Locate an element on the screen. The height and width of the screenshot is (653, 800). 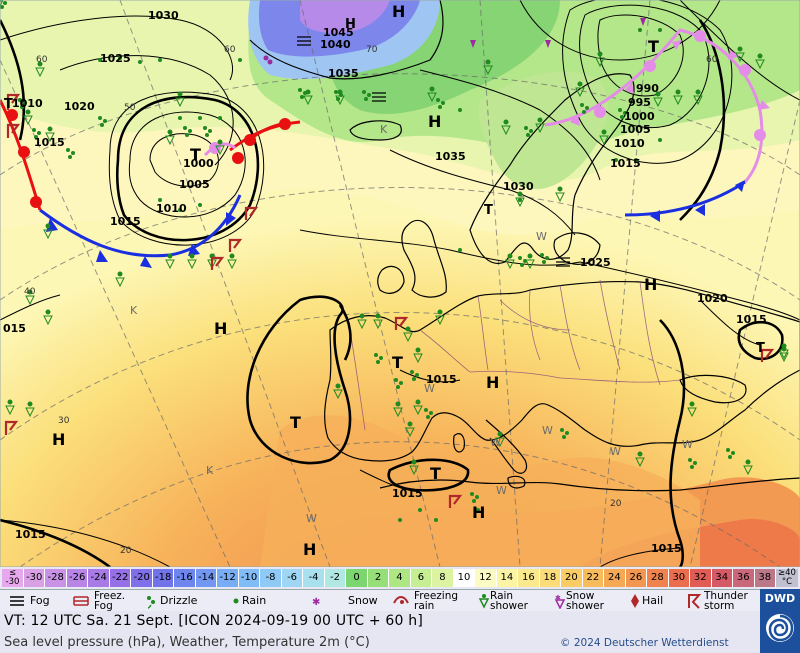
legend-freezing-fog: Freez. Fog is located at coordinates (102, 601).